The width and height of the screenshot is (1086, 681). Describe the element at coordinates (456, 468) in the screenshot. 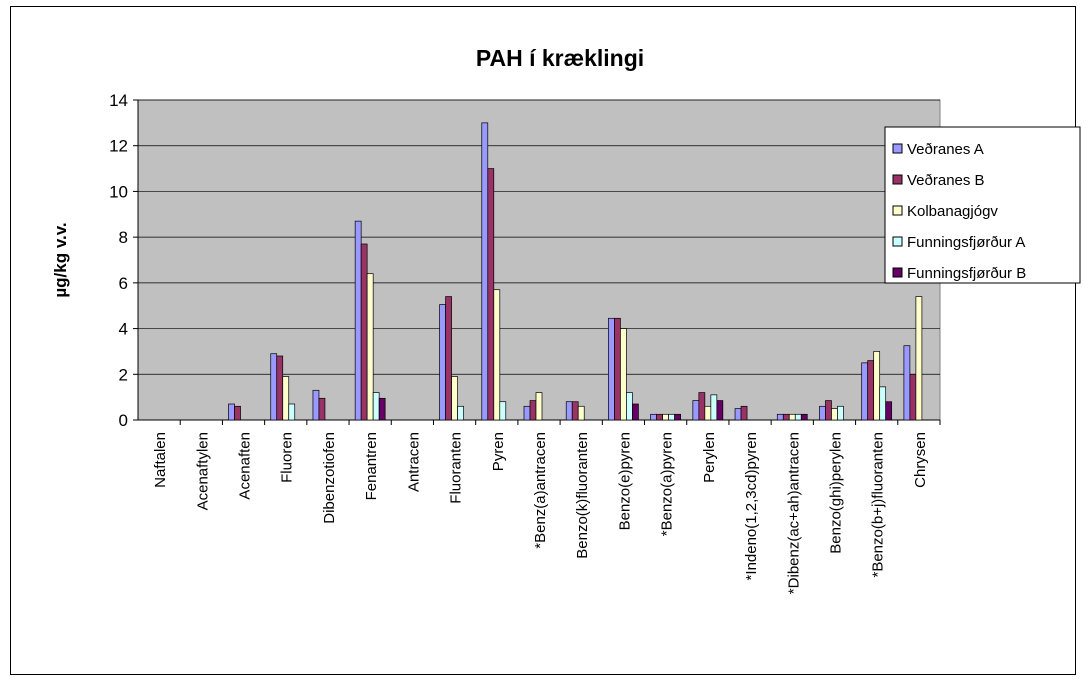

I see `x-tick-label: Fluoranten` at that location.